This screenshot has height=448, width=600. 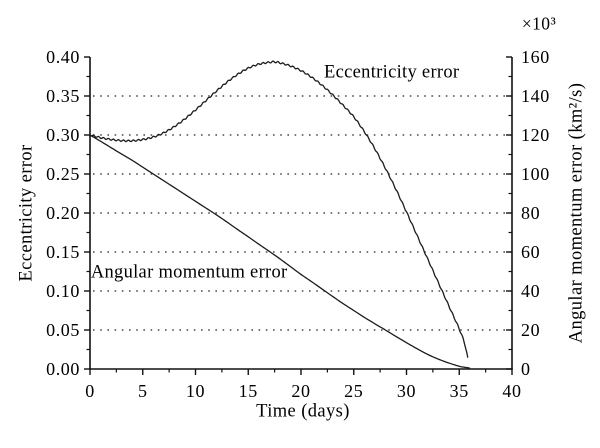 What do you see at coordinates (530, 291) in the screenshot?
I see `y-right-tick-label: 40` at bounding box center [530, 291].